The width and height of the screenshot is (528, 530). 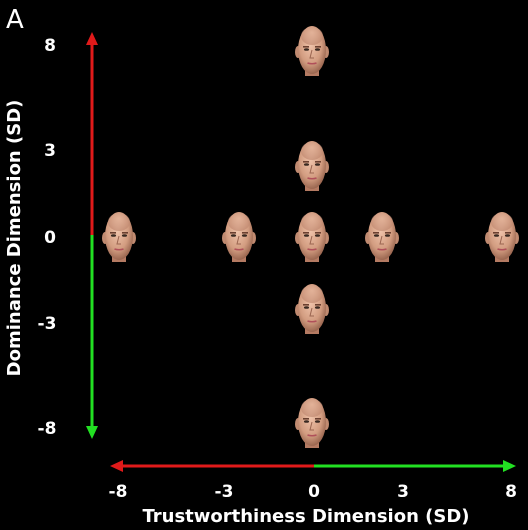 What do you see at coordinates (305, 516) in the screenshot?
I see `x-axis-title: Trustworthiness Dimension (SD)` at bounding box center [305, 516].